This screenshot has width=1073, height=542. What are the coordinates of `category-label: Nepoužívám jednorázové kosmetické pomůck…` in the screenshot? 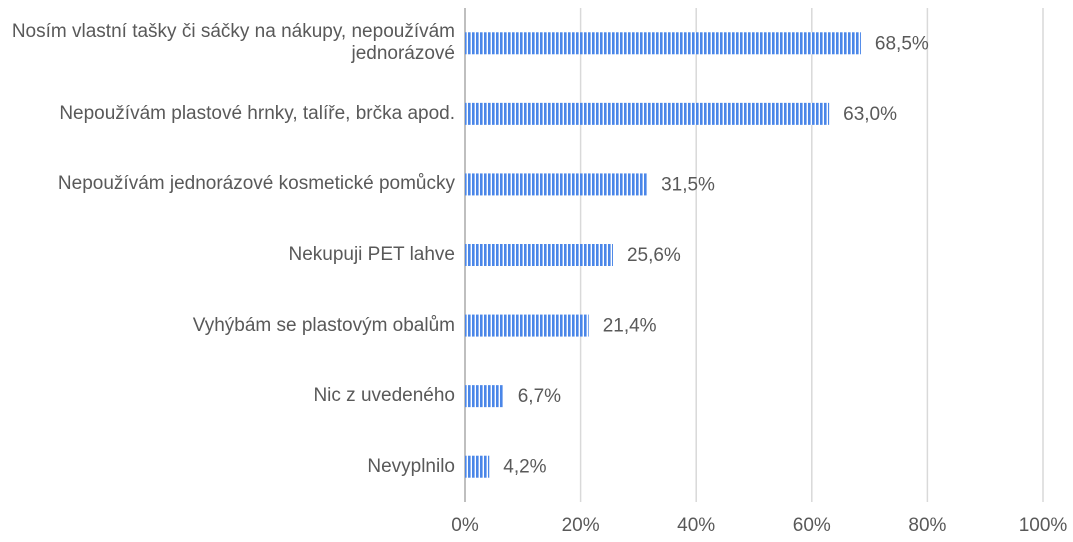 It's located at (256, 184).